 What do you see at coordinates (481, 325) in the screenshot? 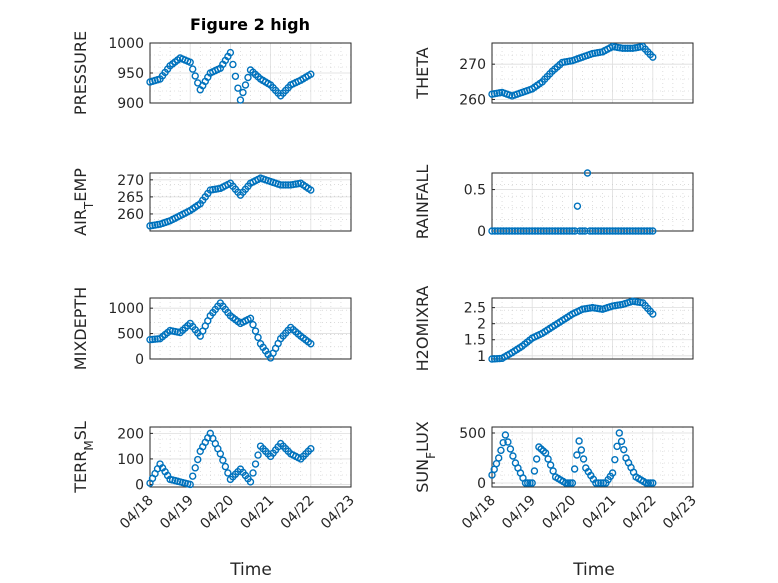
I see `y-tick-label: 2` at bounding box center [481, 325].